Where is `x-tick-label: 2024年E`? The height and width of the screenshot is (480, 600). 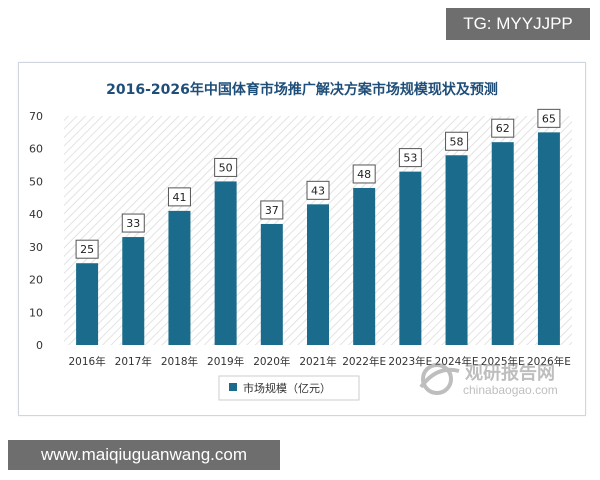 x-tick-label: 2024年E is located at coordinates (457, 361).